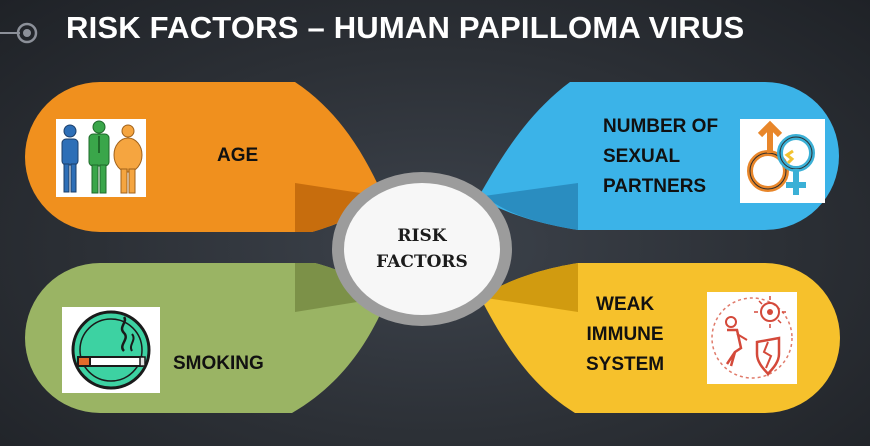 This screenshot has width=870, height=446. I want to click on slide-decoration, so click(19, 33).